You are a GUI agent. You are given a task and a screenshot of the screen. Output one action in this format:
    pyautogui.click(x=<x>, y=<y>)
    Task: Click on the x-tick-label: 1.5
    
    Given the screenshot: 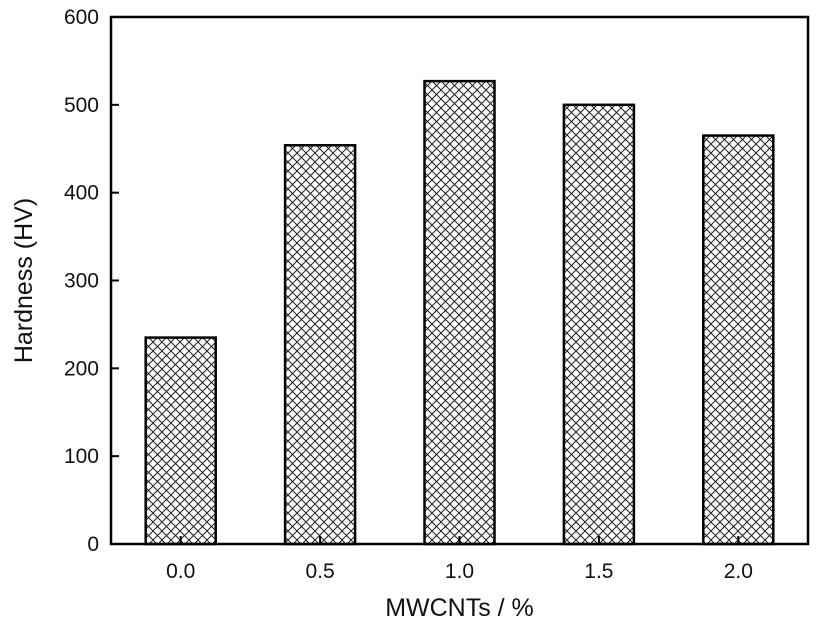 What is the action you would take?
    pyautogui.click(x=598, y=571)
    